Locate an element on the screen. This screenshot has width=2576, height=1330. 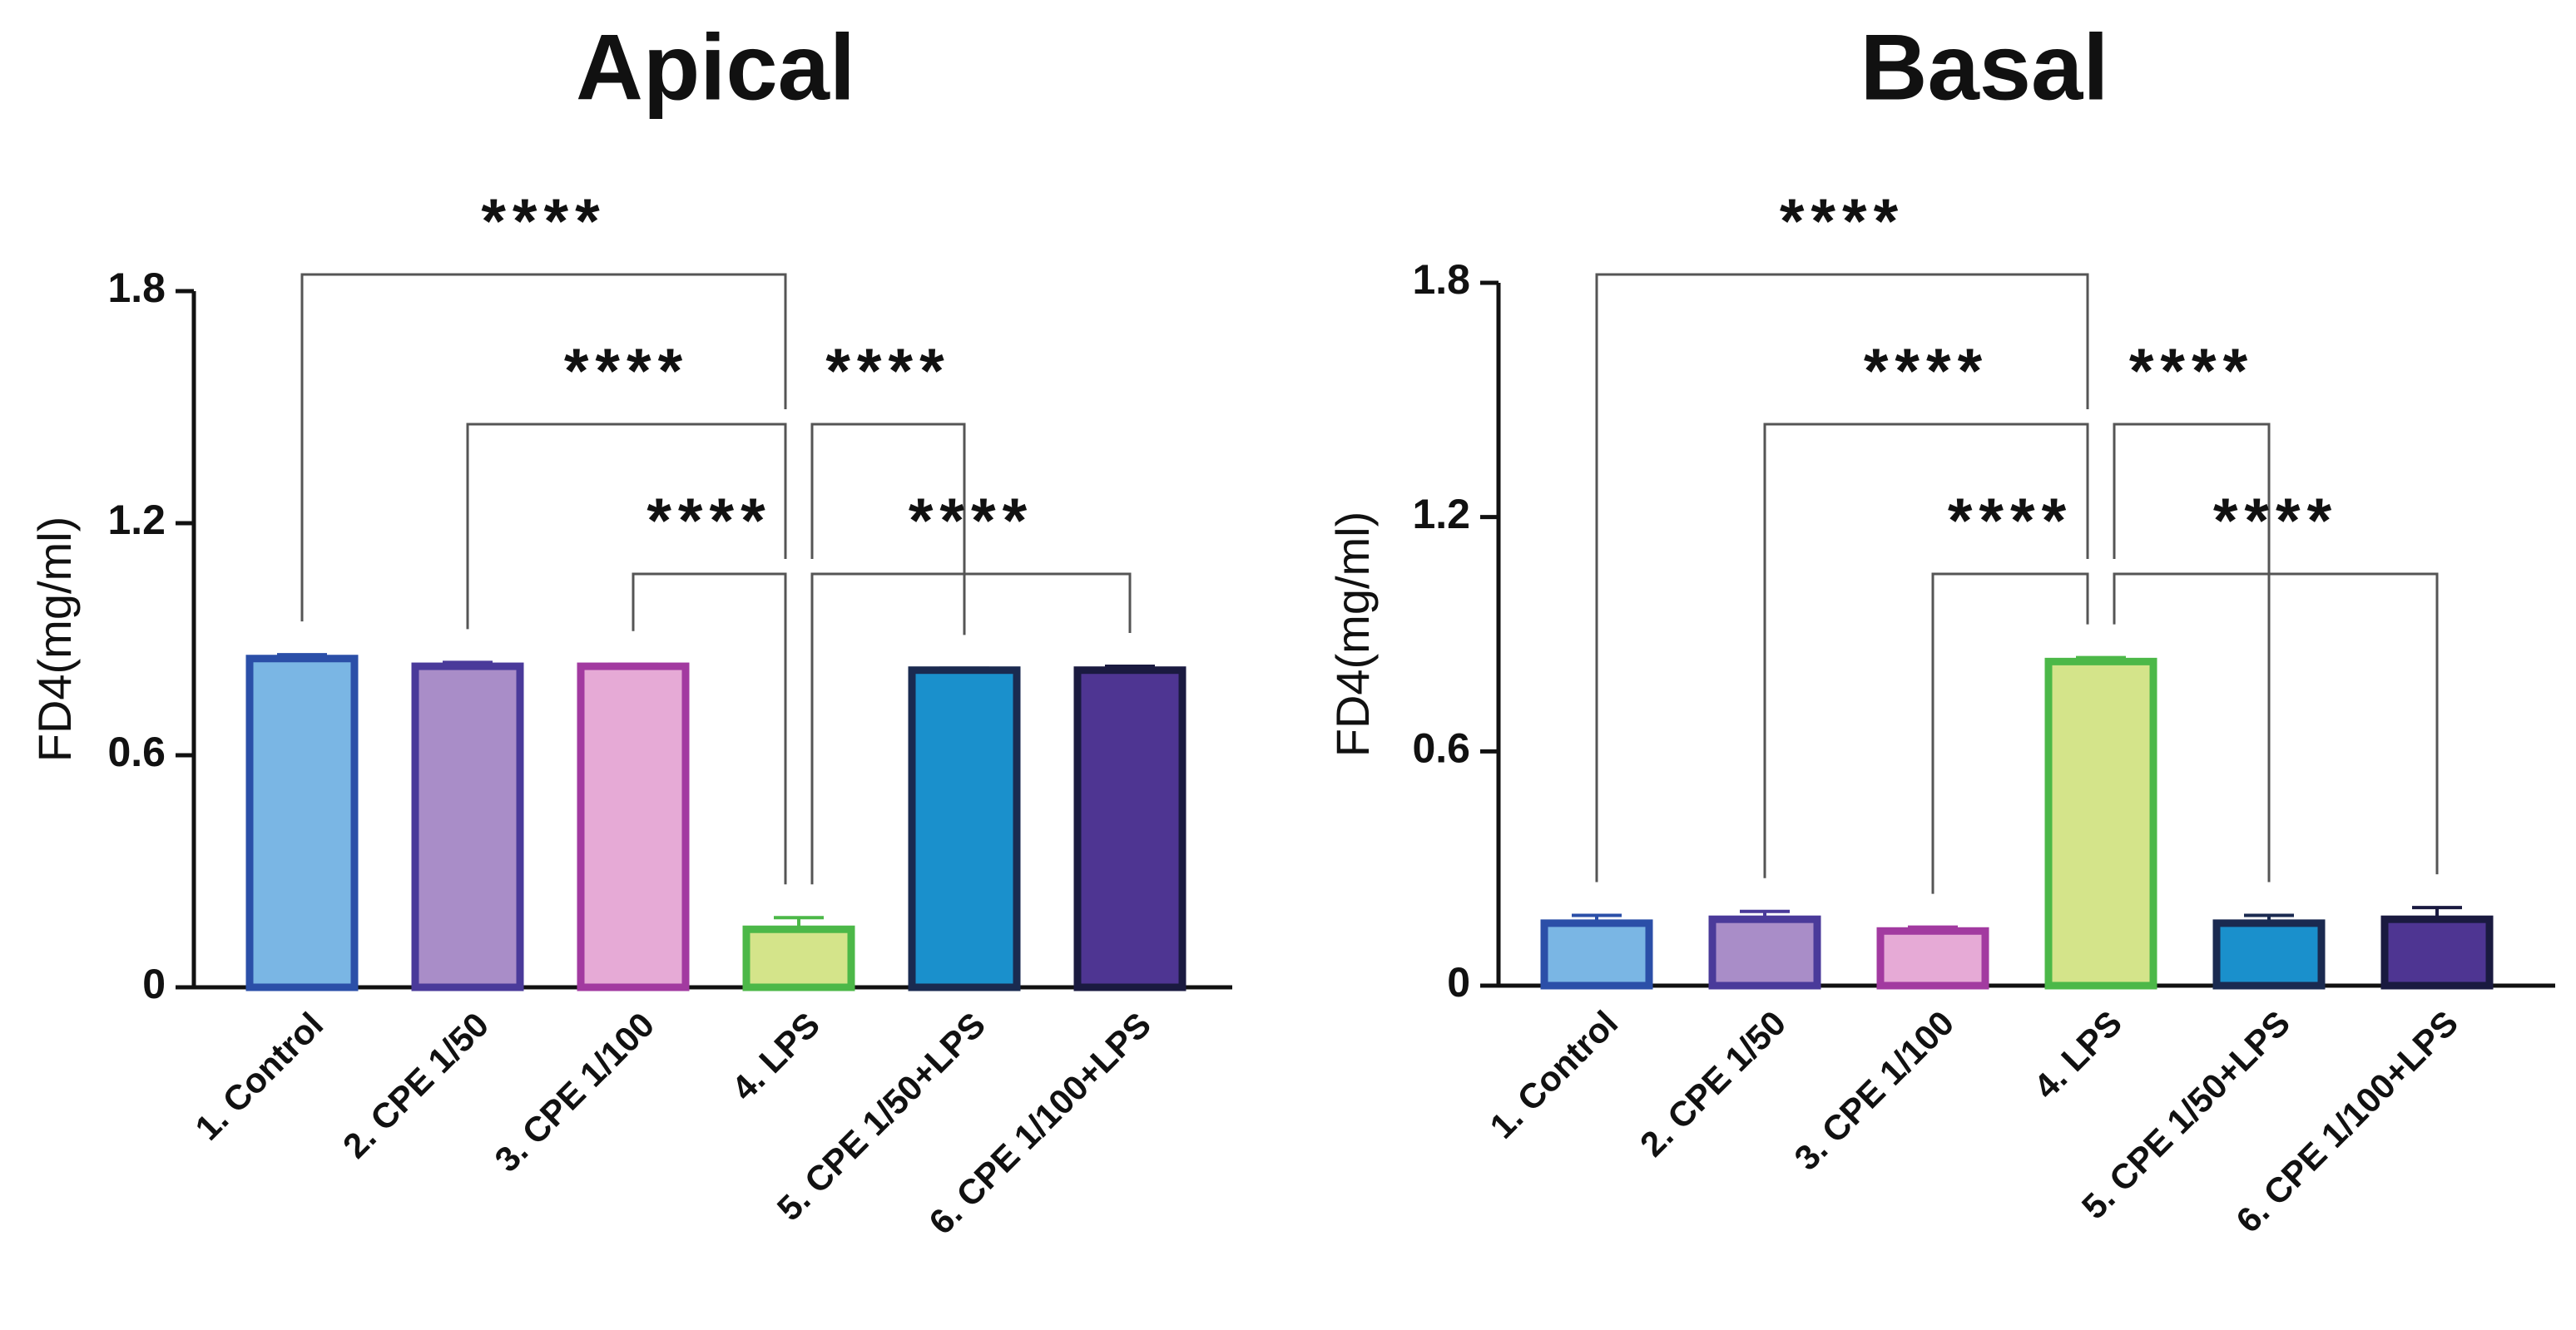
chart-title: Basal is located at coordinates (1984, 68).